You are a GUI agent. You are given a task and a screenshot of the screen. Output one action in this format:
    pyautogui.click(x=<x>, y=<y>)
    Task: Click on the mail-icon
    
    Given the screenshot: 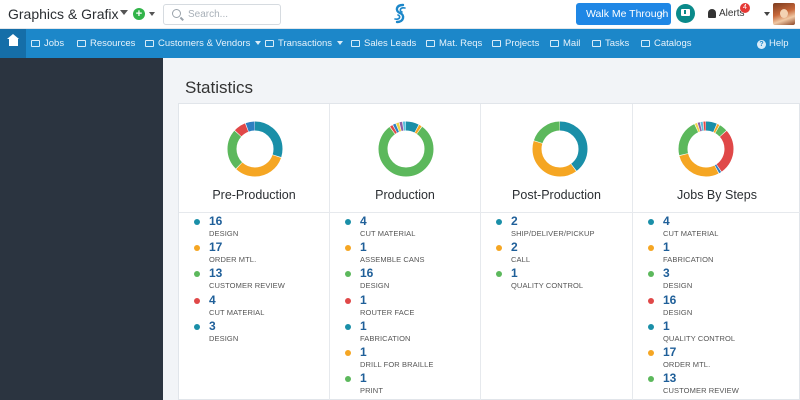 What is the action you would take?
    pyautogui.click(x=554, y=43)
    